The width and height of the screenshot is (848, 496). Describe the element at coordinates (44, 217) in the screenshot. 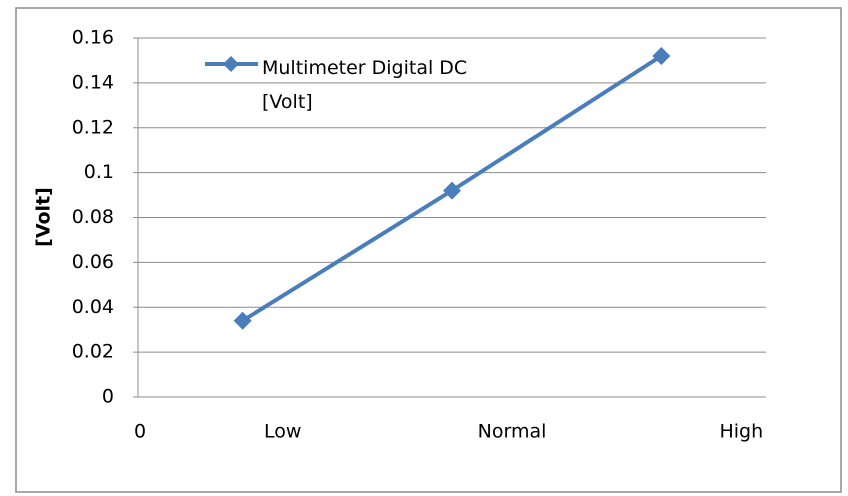

I see `y-axis-title: [Volt]` at that location.